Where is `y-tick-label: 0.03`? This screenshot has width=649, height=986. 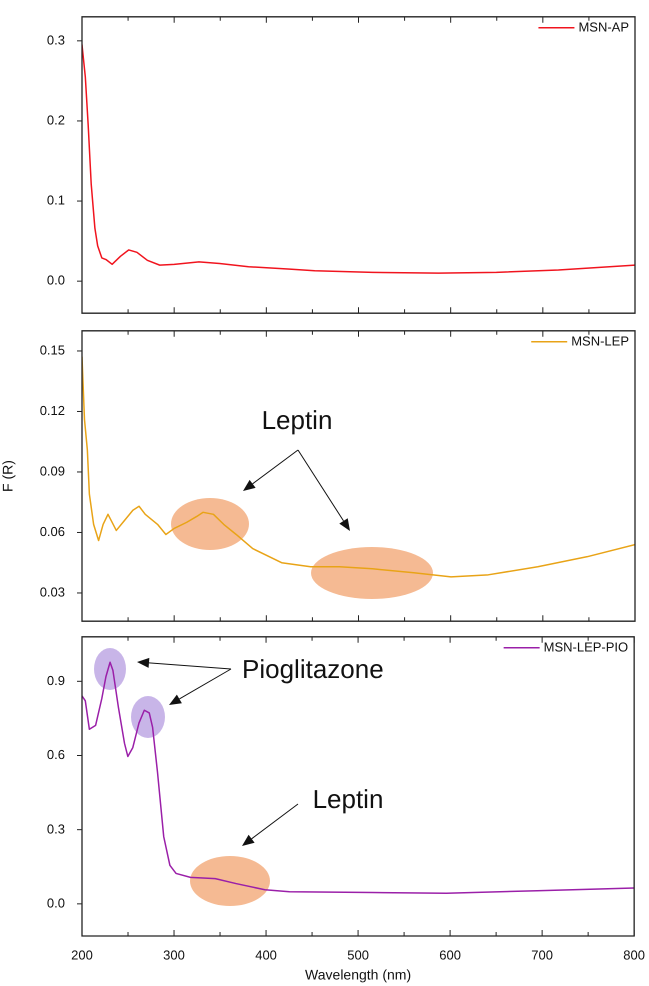
y-tick-label: 0.03 is located at coordinates (52, 592).